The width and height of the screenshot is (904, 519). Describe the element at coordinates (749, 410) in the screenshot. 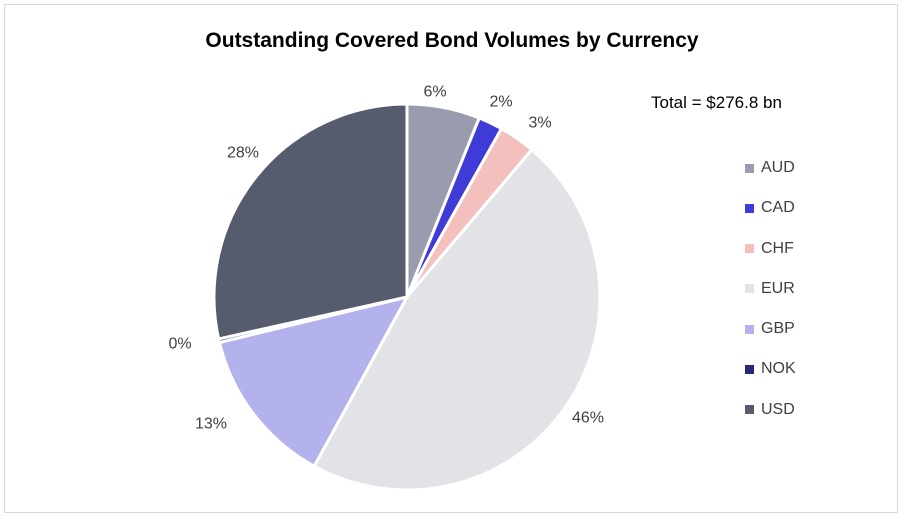

I see `legend-swatch-usd` at that location.